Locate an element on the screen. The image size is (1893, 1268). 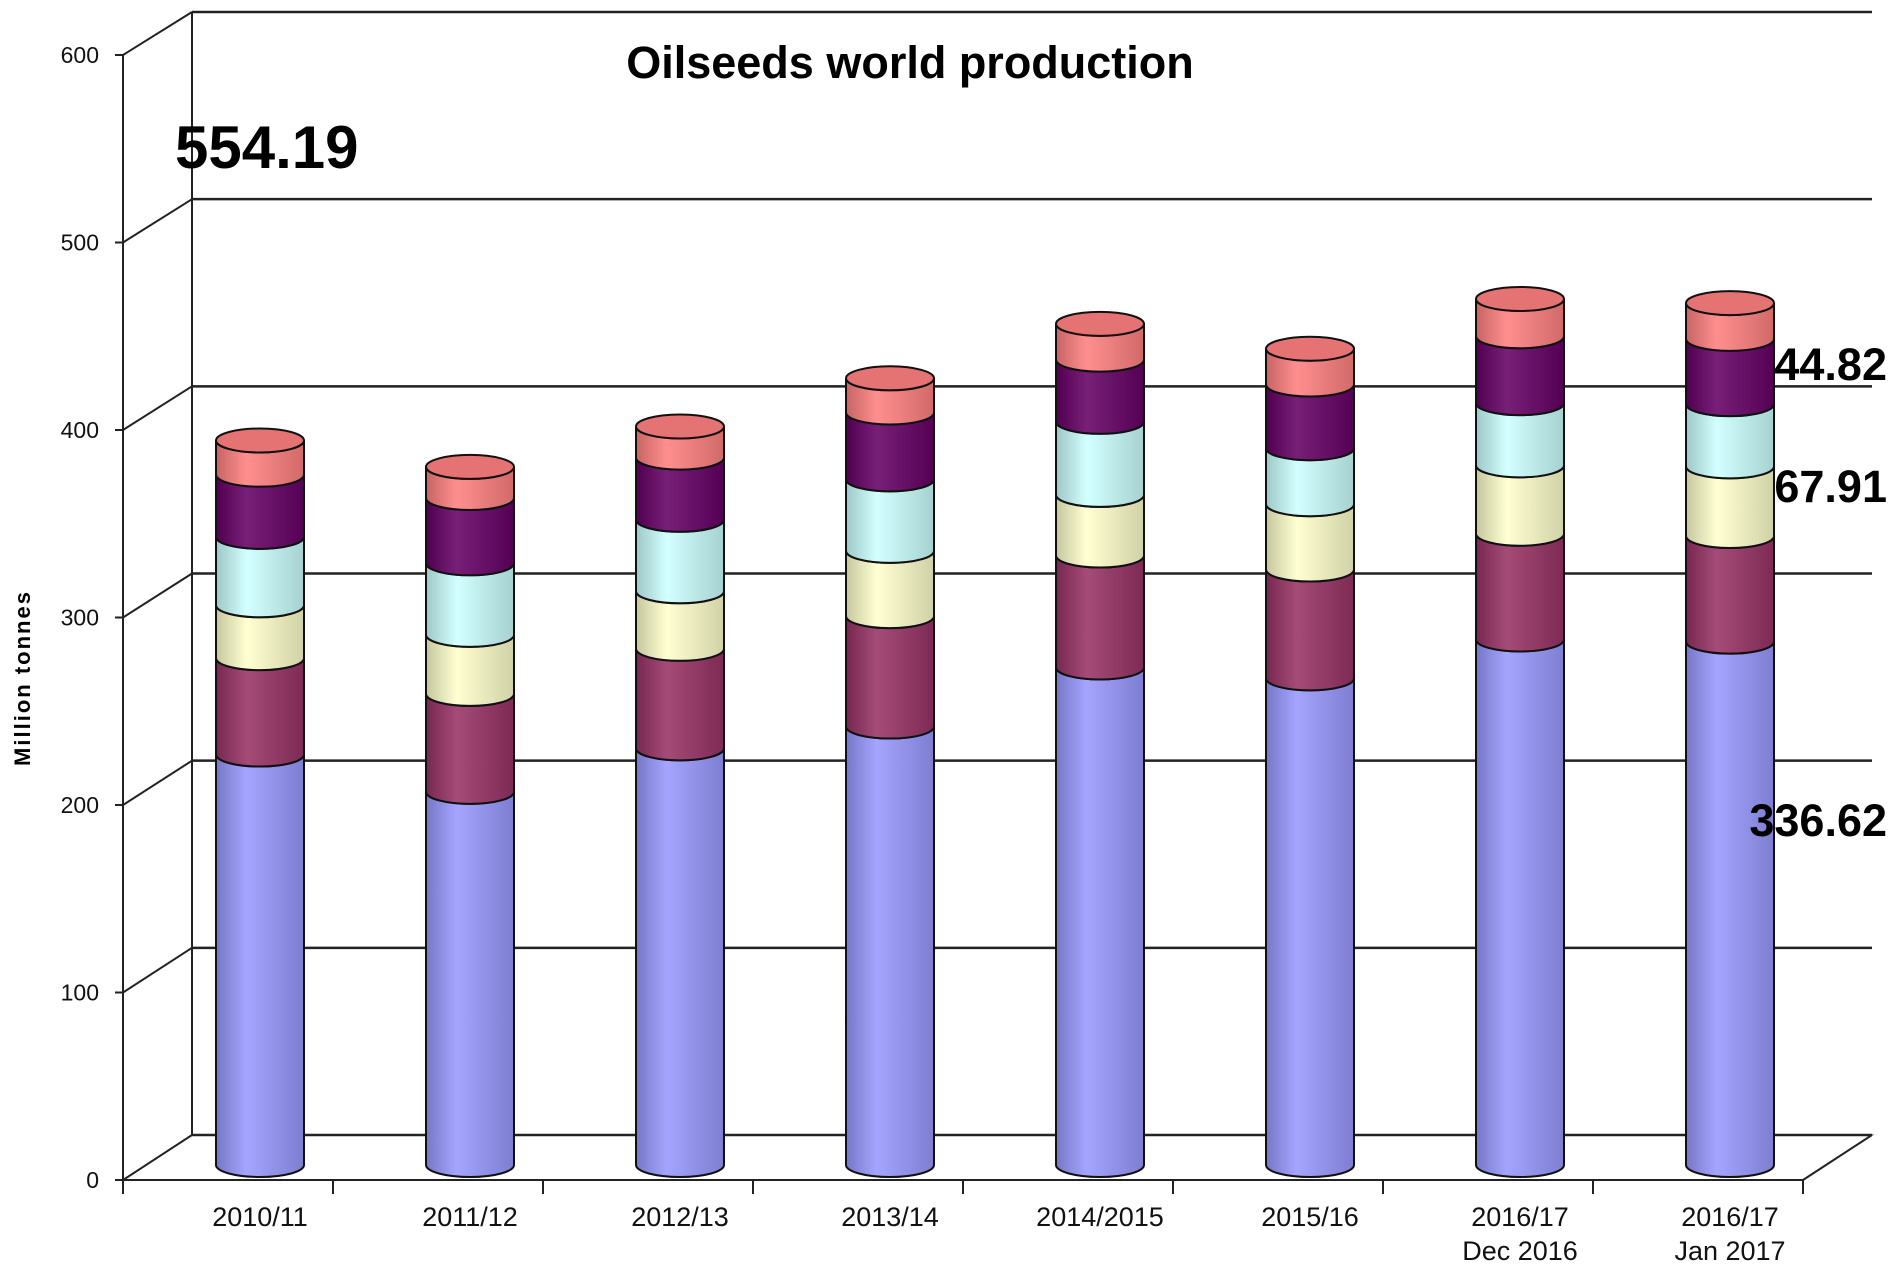
floor is located at coordinates (997, 1157).